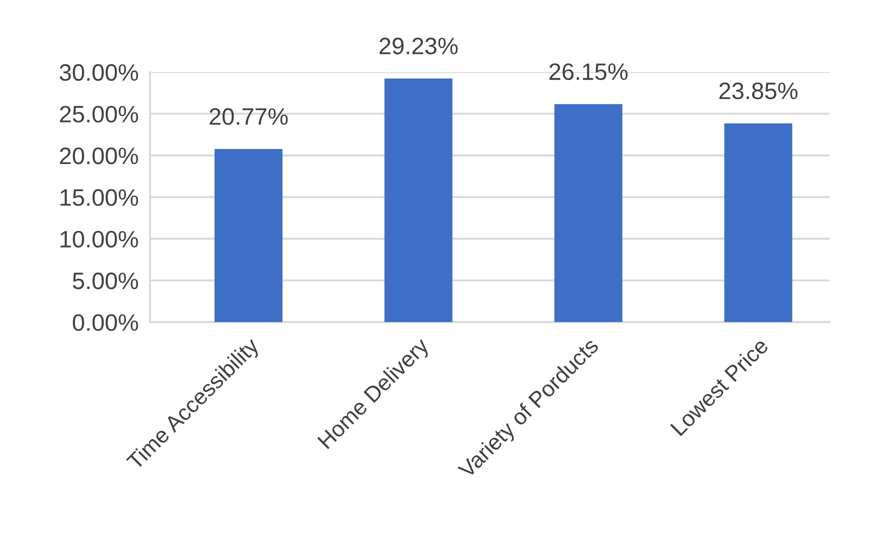 Image resolution: width=877 pixels, height=546 pixels. I want to click on y-tick-label: 20.00%, so click(99, 155).